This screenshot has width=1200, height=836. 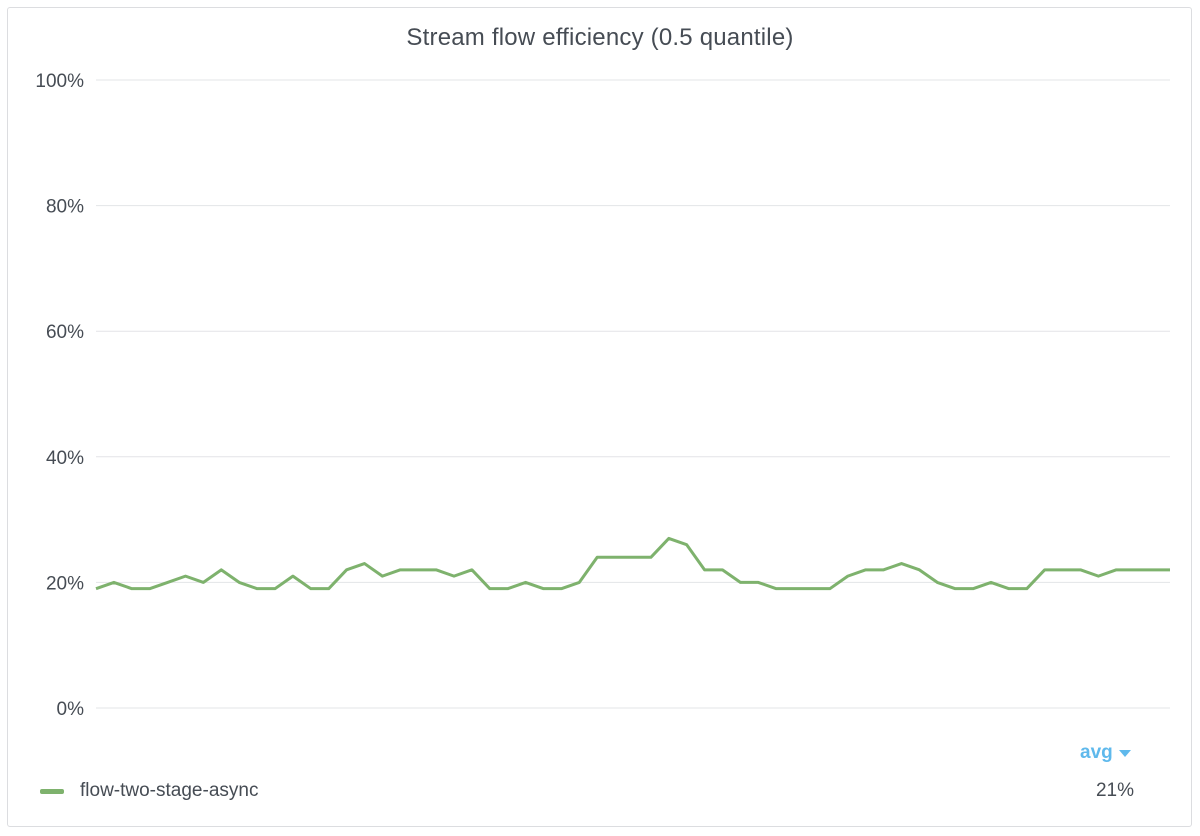 What do you see at coordinates (65, 583) in the screenshot?
I see `y-tick-label: 20%` at bounding box center [65, 583].